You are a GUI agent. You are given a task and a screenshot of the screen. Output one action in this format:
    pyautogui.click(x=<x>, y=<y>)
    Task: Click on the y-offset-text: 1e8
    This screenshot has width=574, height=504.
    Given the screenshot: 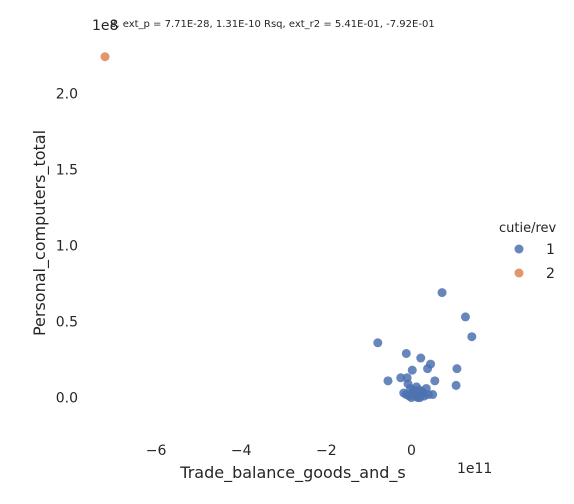 What is the action you would take?
    pyautogui.click(x=105, y=26)
    